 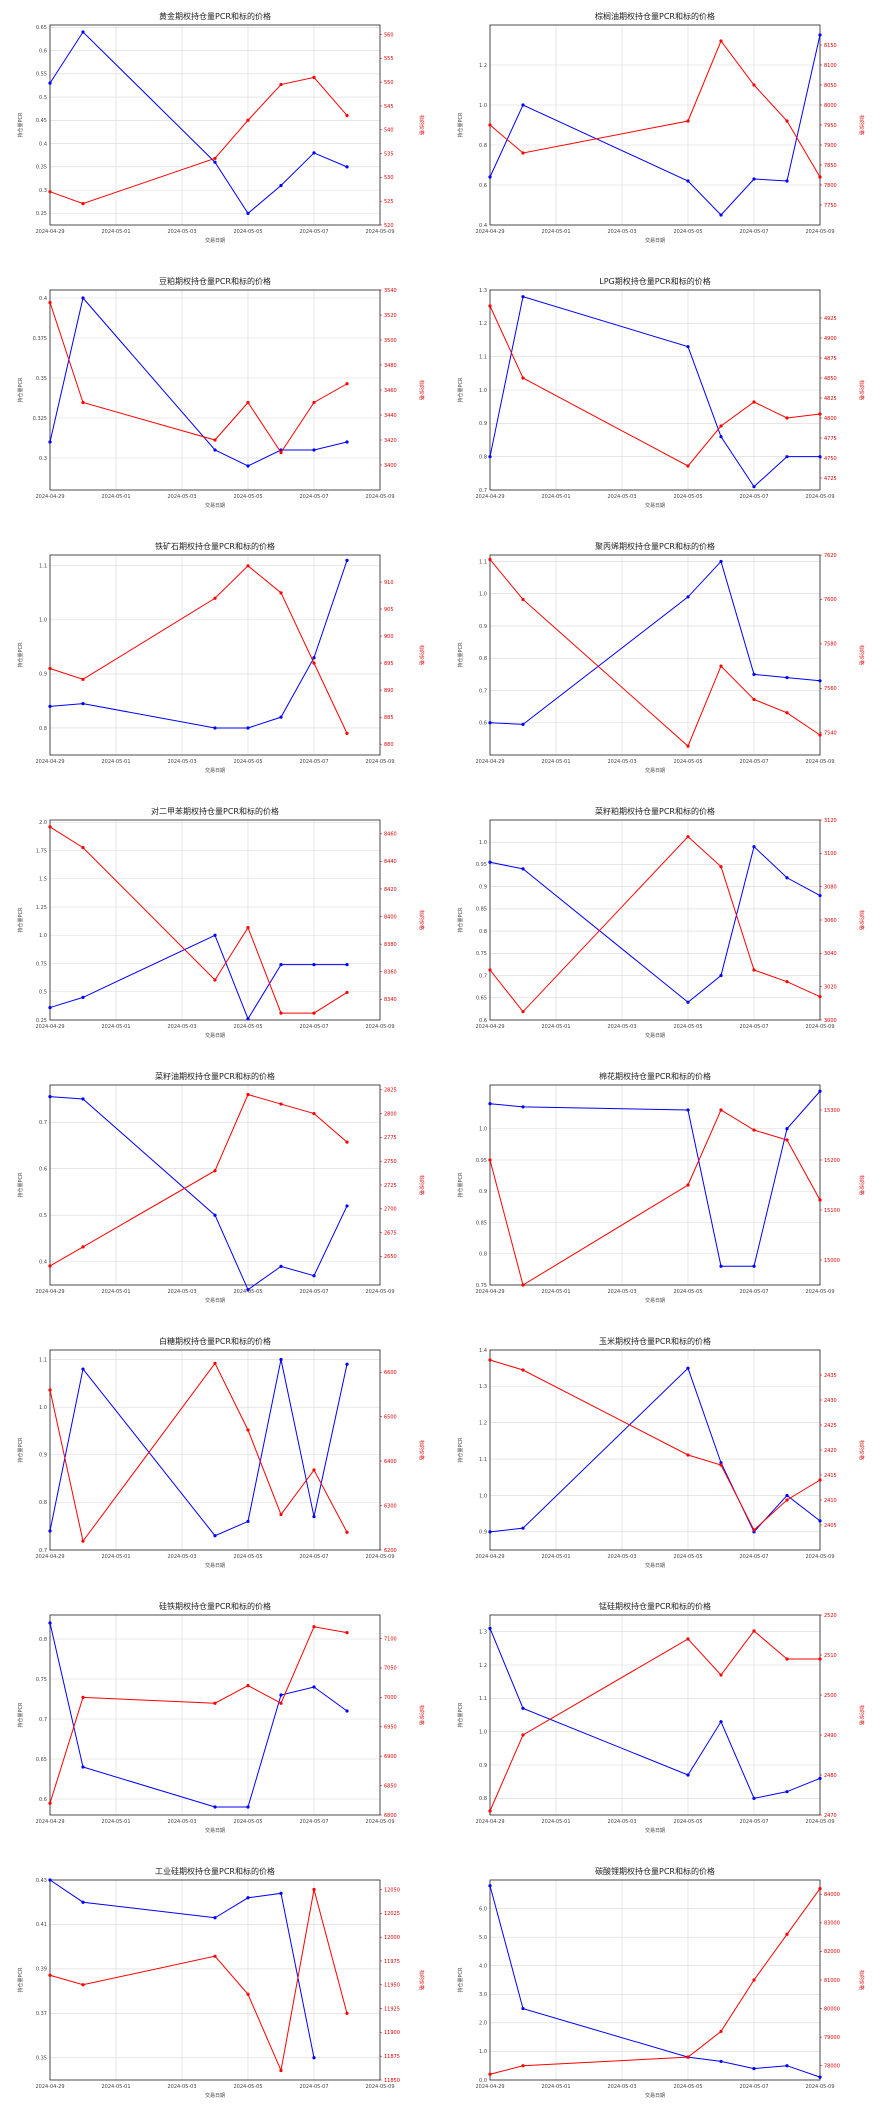 I want to click on chart-title: 棉花期权持仓量PCR和标的价格, so click(x=655, y=1076).